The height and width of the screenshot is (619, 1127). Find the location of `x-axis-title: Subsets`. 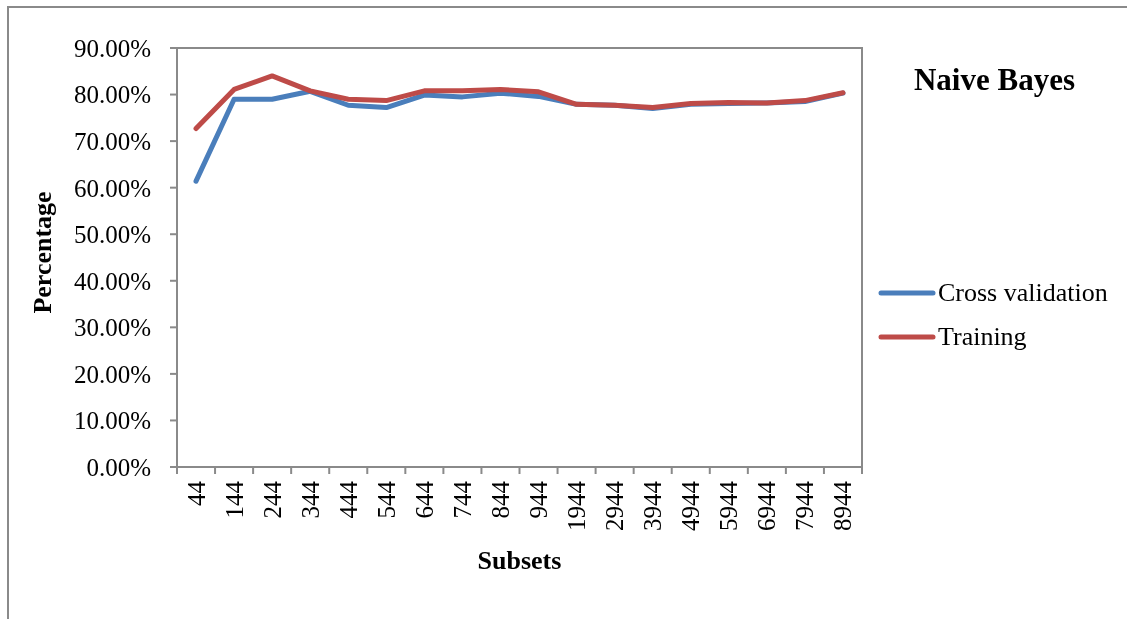

x-axis-title: Subsets is located at coordinates (519, 560).